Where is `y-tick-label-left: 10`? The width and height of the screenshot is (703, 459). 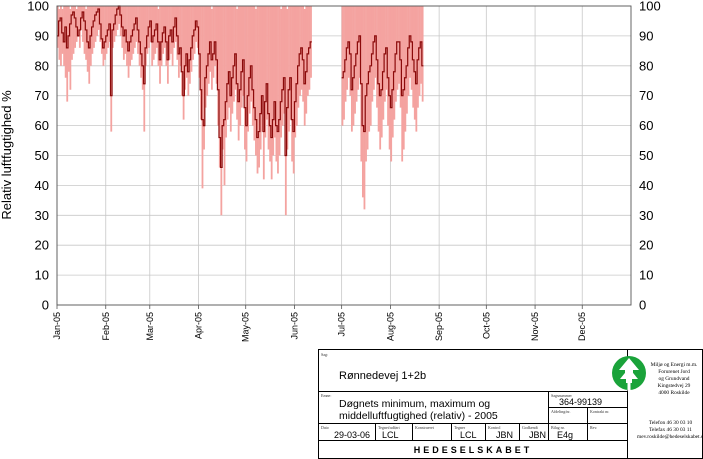
y-tick-label-left: 10 is located at coordinates (42, 275).